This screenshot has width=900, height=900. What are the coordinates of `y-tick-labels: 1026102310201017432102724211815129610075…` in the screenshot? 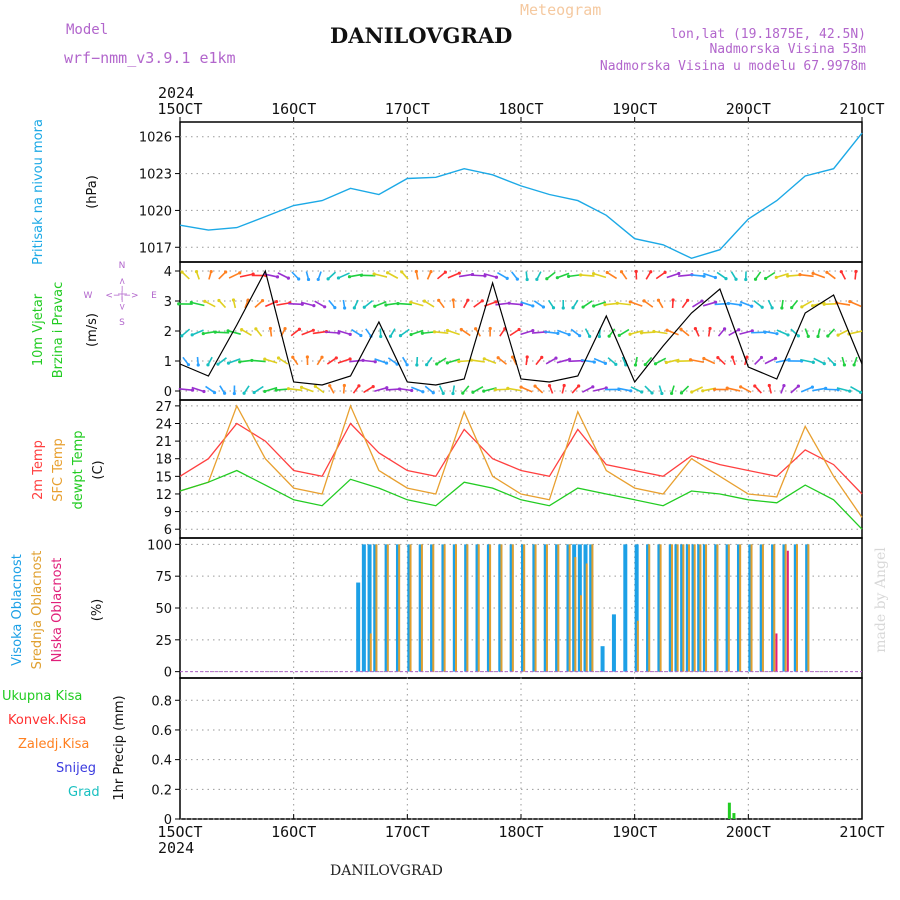 It's located at (159, 479).